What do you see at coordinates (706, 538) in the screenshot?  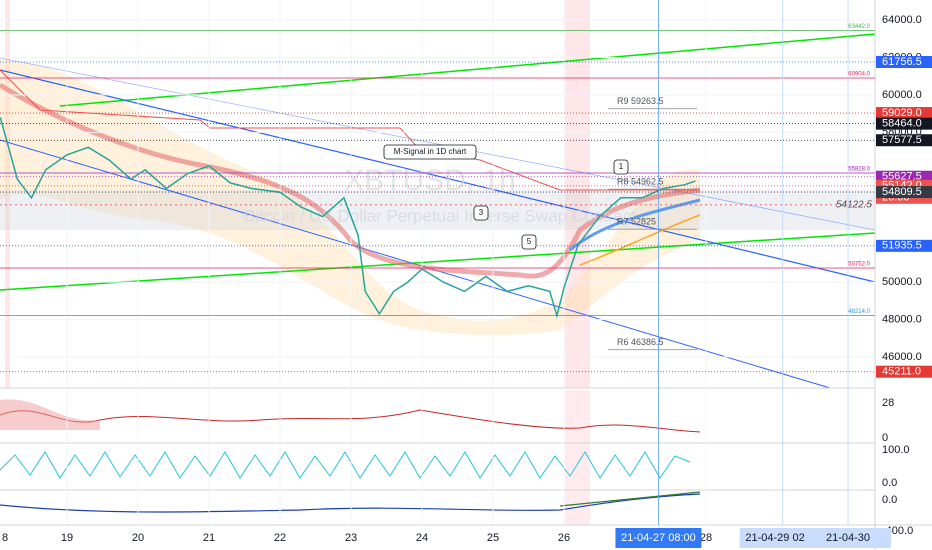 I see `x-tick-label: 28` at bounding box center [706, 538].